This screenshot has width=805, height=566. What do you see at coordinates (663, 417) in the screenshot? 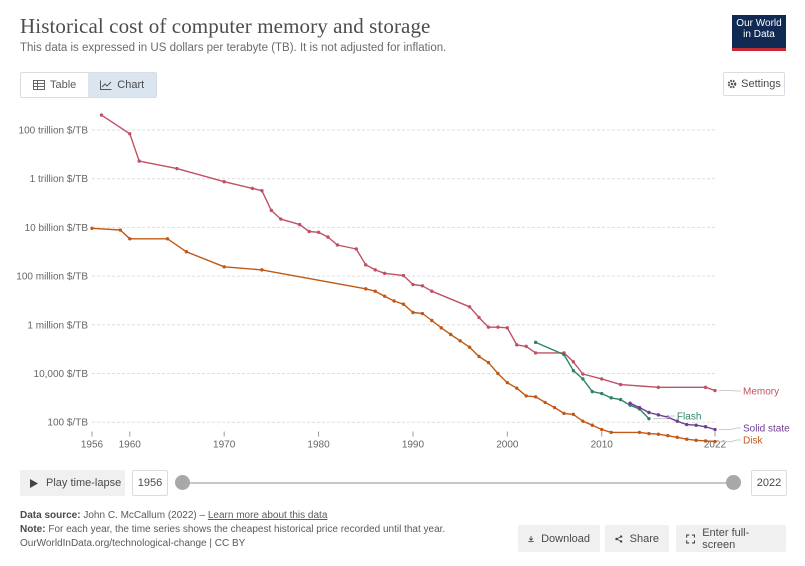
I see `leader-line-flash` at bounding box center [663, 417].